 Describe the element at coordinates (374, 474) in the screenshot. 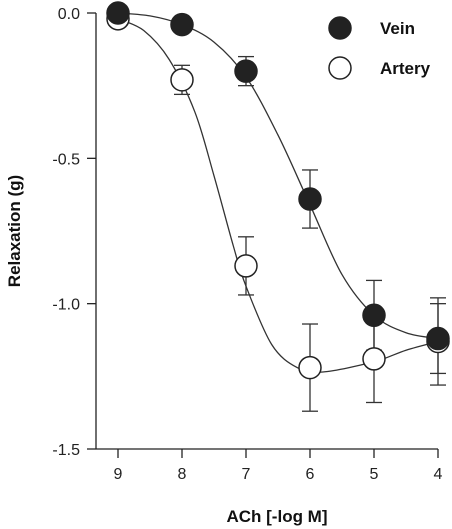

I see `x-tick-label: 5` at that location.